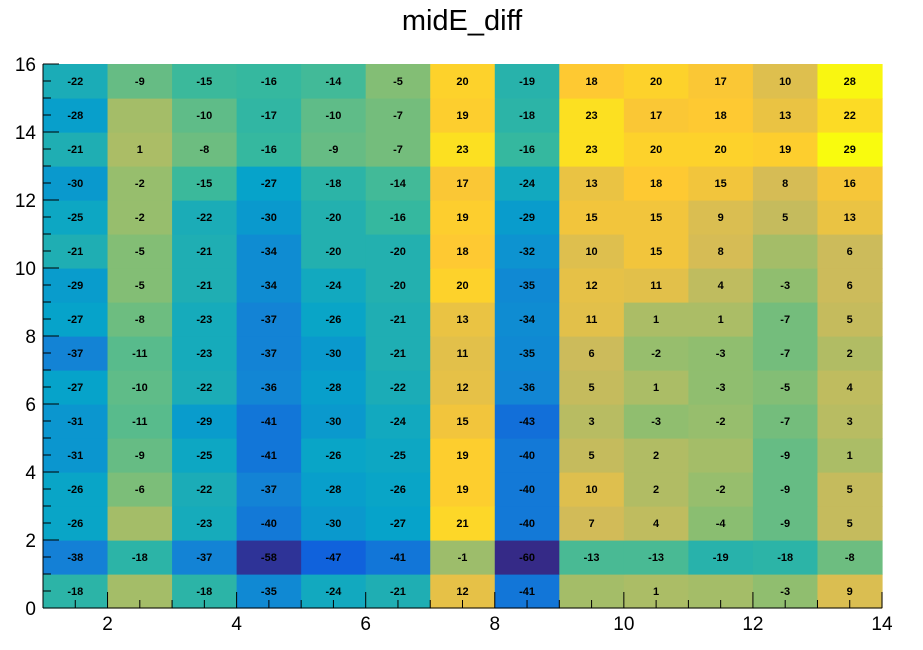  I want to click on cell-value-label: 6, so click(850, 286).